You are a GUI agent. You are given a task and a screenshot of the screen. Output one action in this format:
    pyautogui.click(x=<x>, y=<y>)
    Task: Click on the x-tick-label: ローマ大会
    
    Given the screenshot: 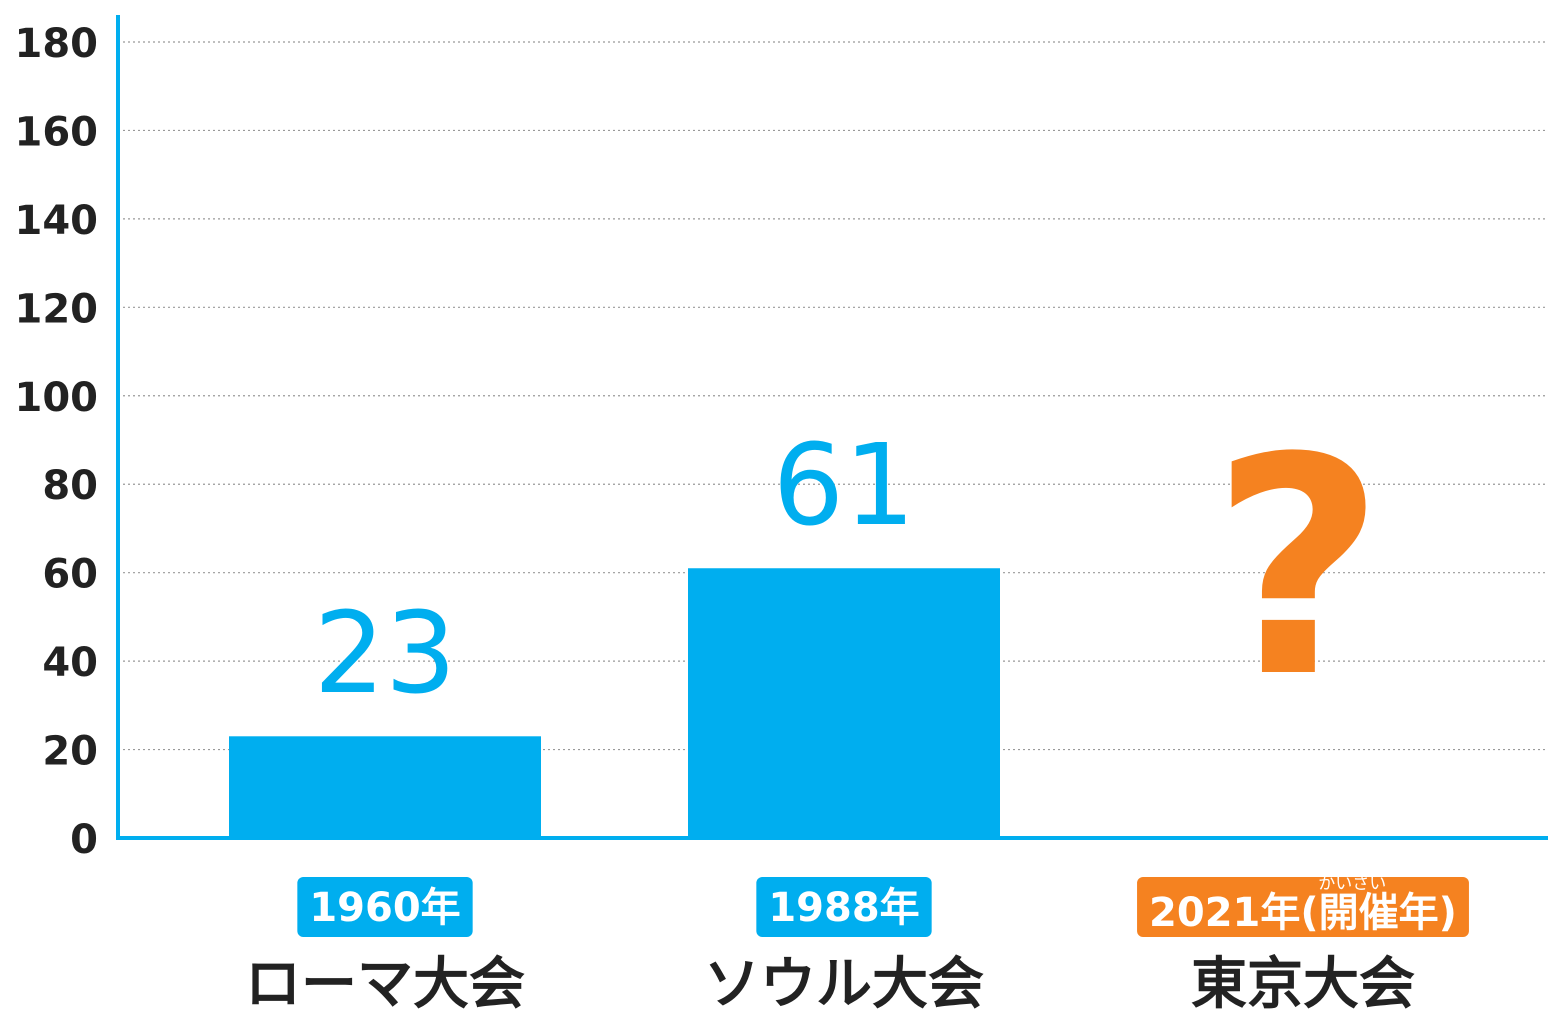 What is the action you would take?
    pyautogui.click(x=385, y=983)
    